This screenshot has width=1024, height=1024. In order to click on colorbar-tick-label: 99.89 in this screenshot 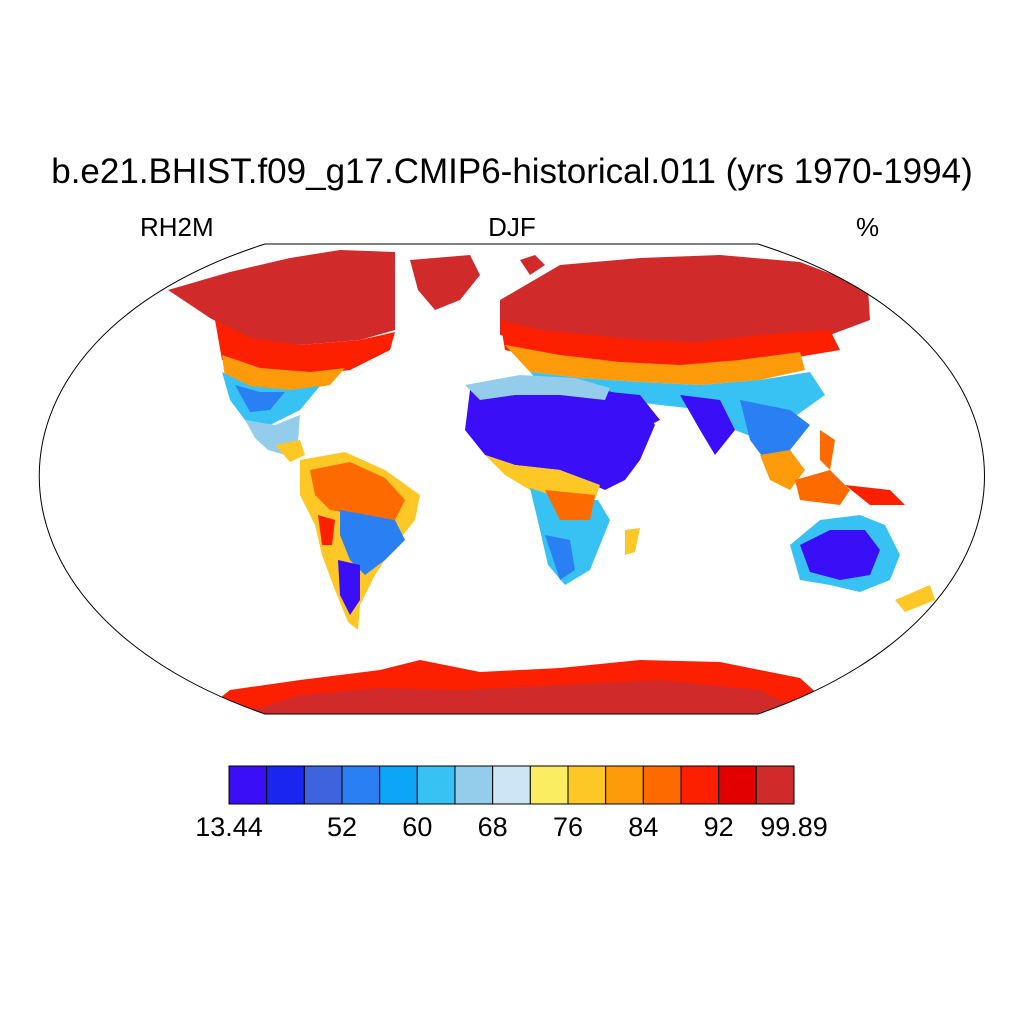, I will do `click(794, 827)`.